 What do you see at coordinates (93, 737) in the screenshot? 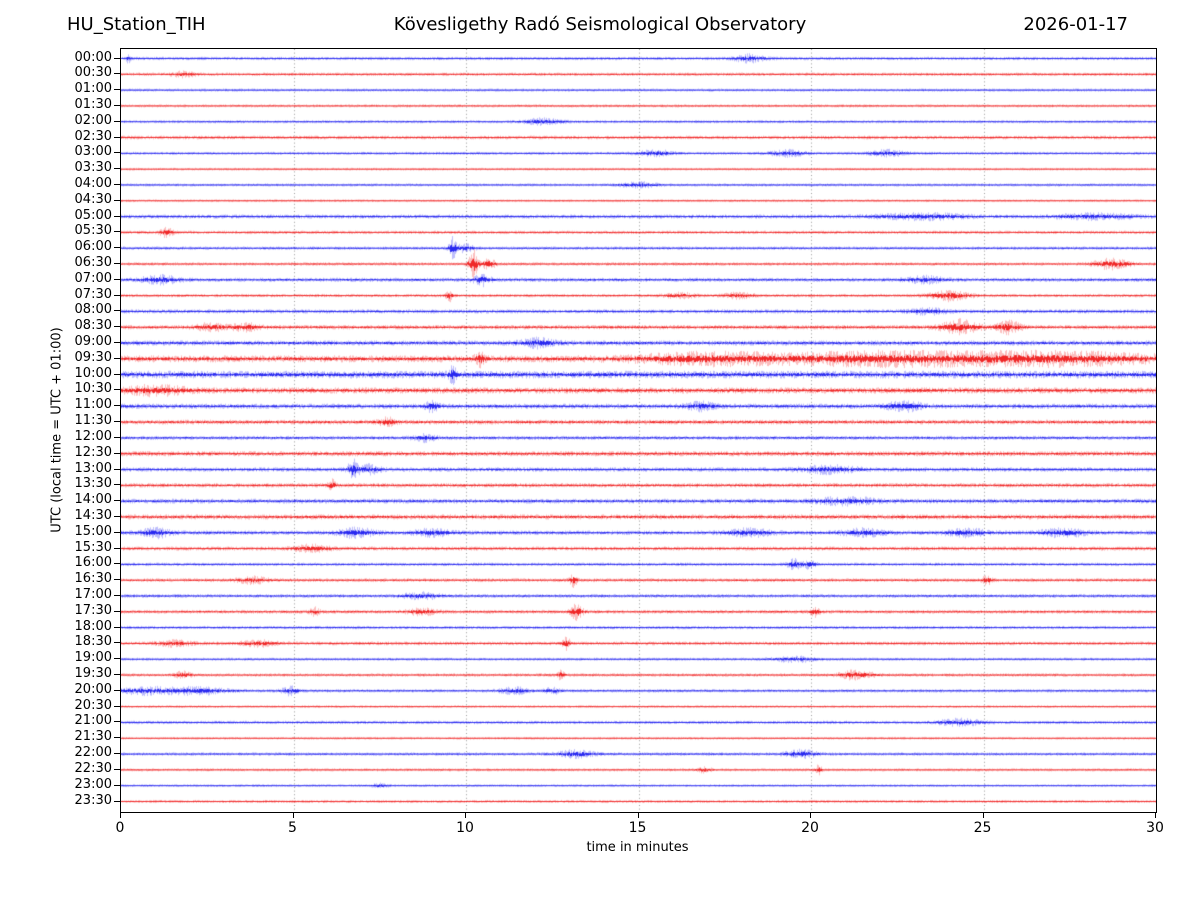
I see `y-tick-label: 21:30` at bounding box center [93, 737].